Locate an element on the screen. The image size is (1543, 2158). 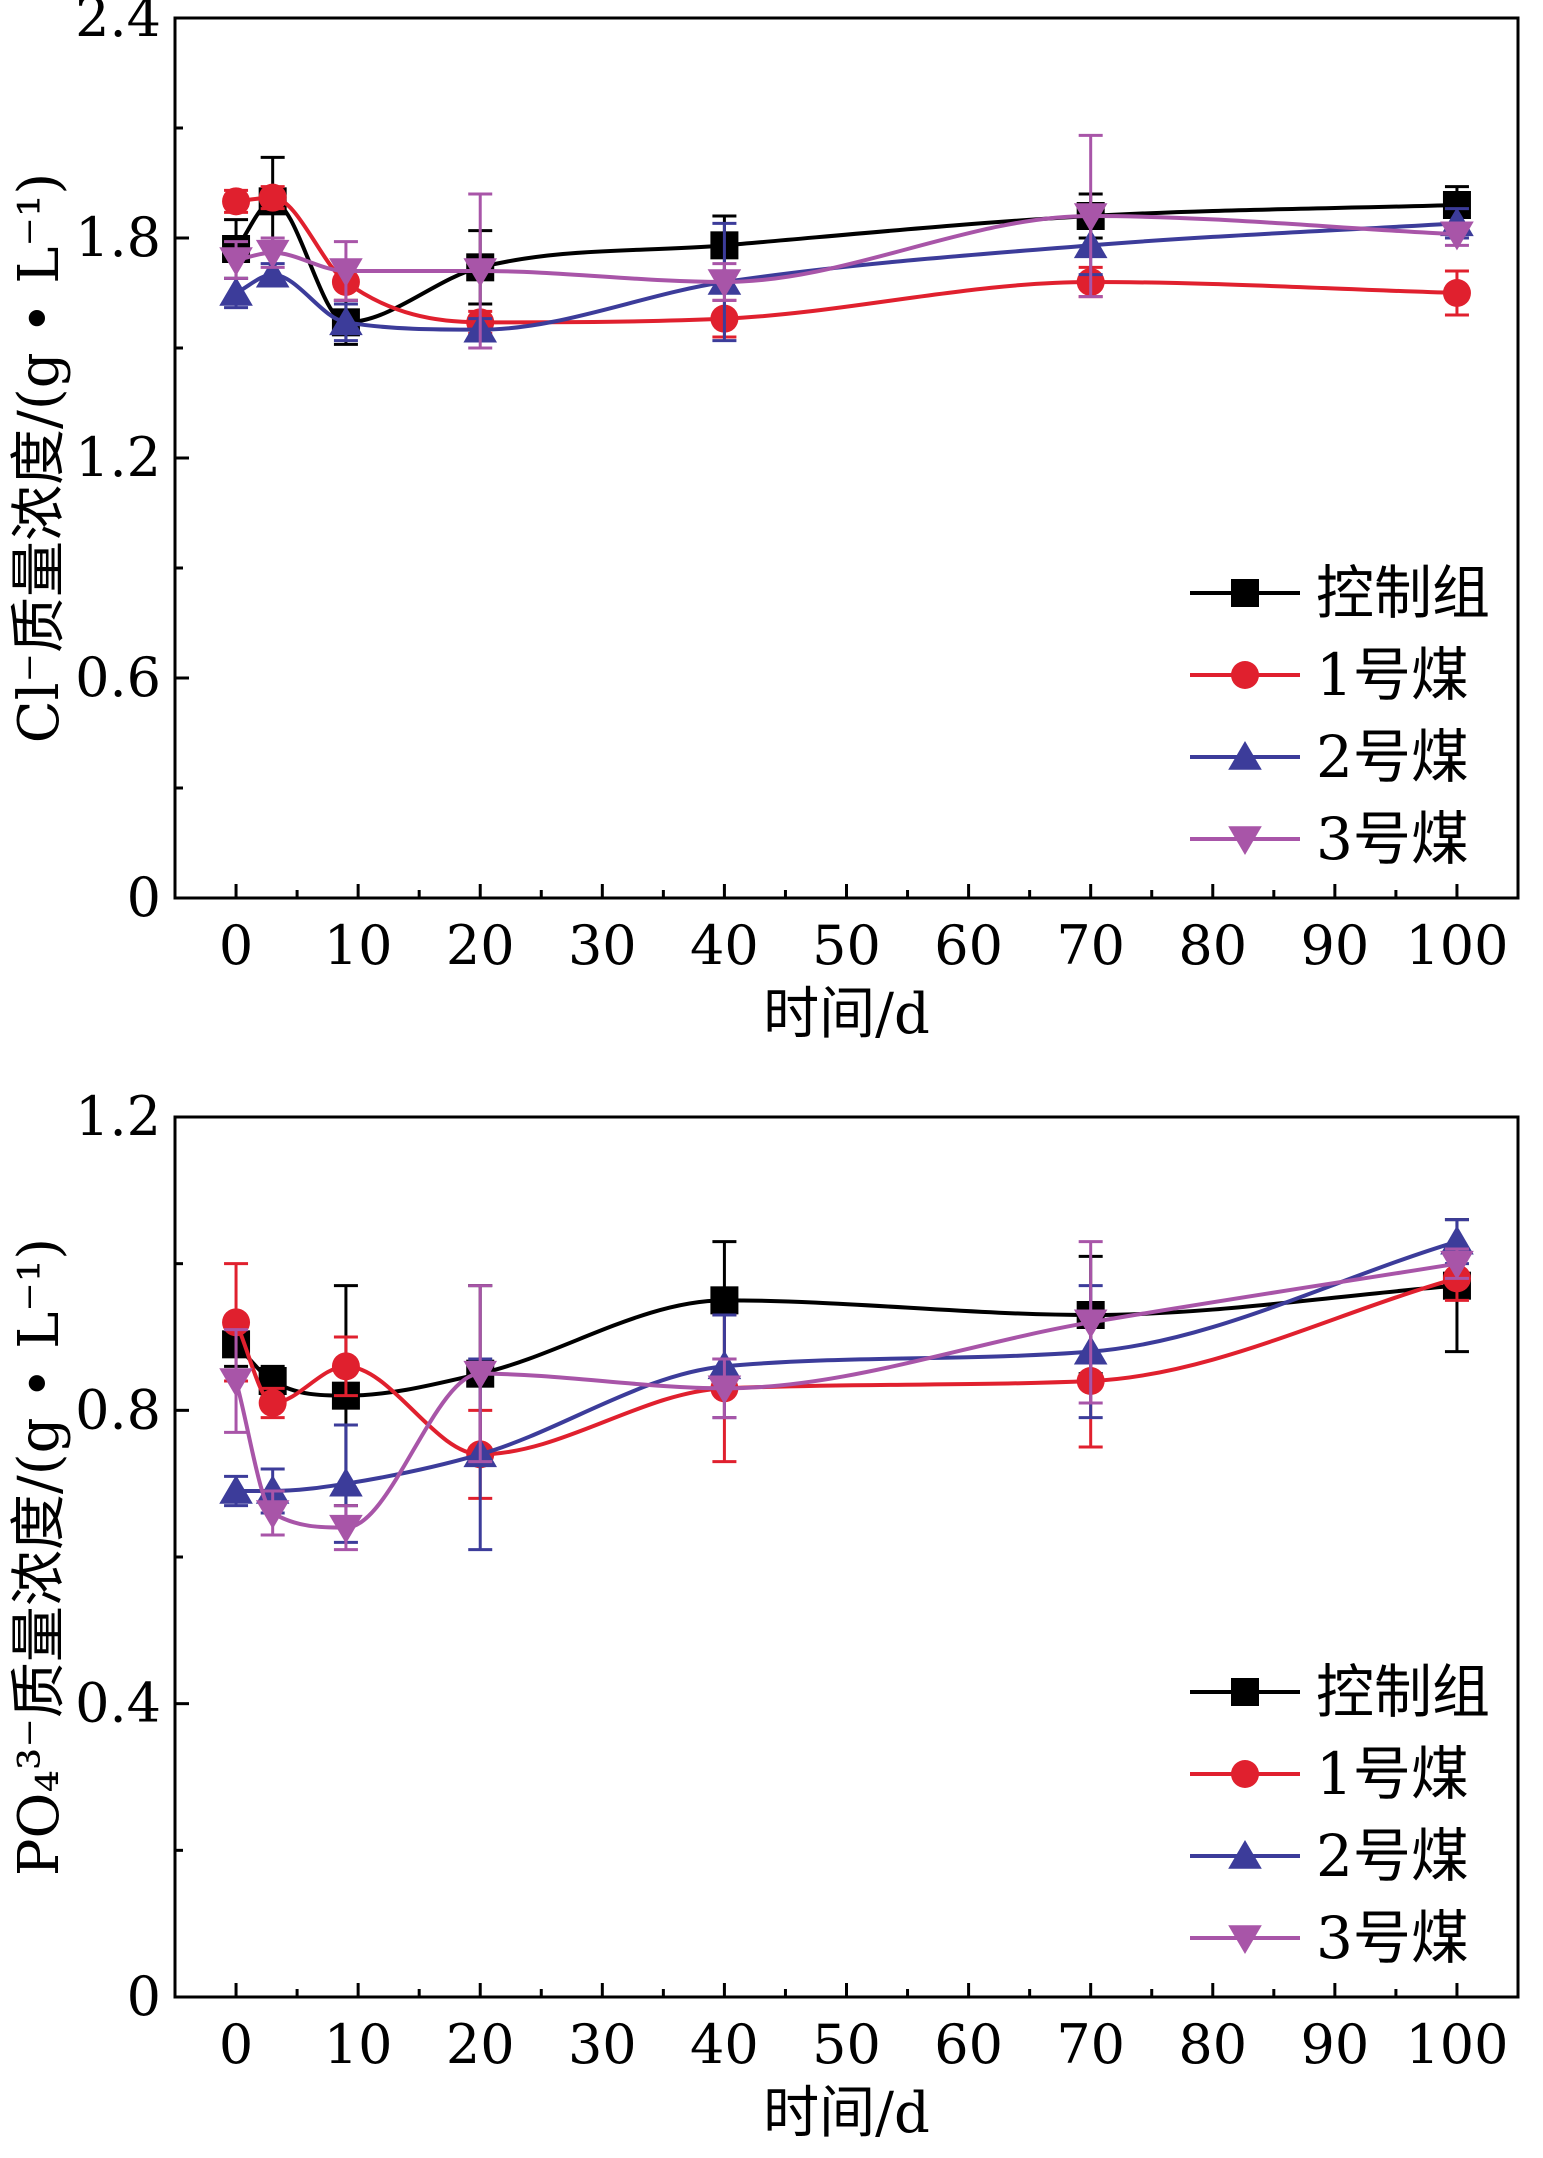
y-tick-label: 0.6 is located at coordinates (118, 677).